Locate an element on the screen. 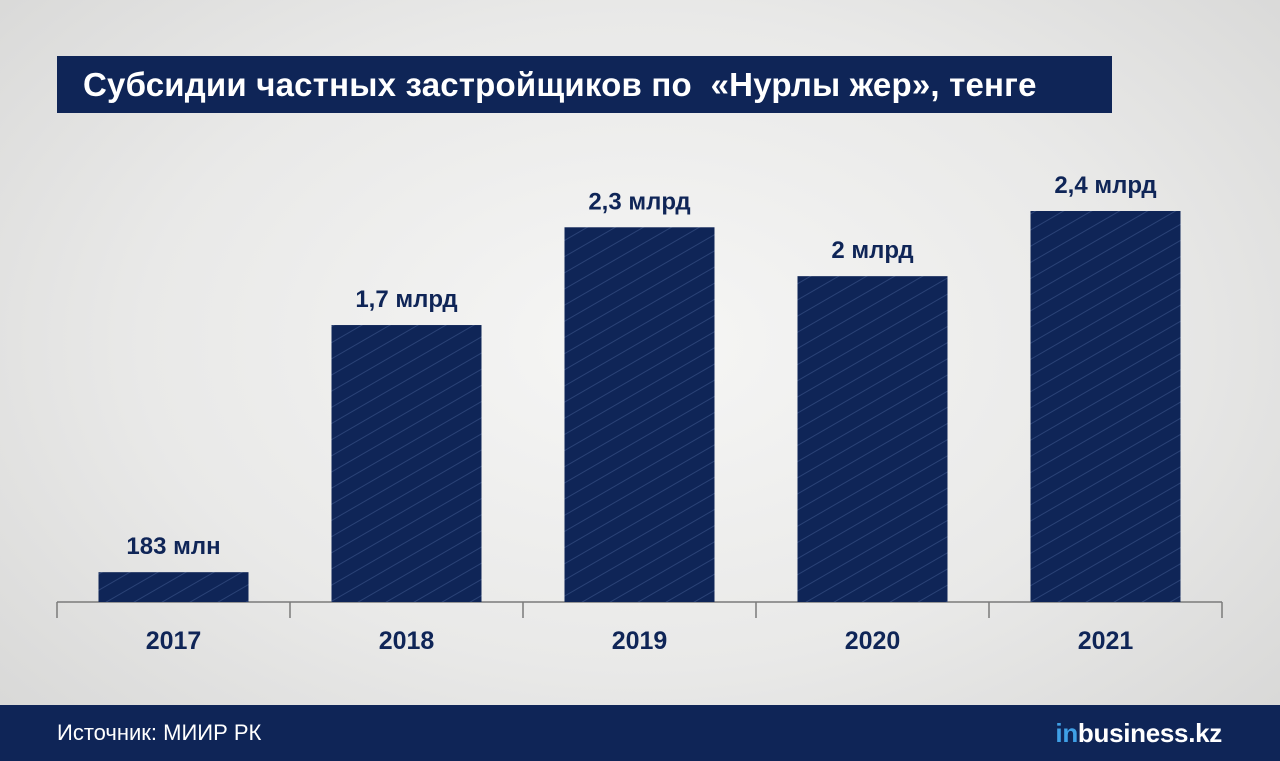  bar-2021 is located at coordinates (1105, 406).